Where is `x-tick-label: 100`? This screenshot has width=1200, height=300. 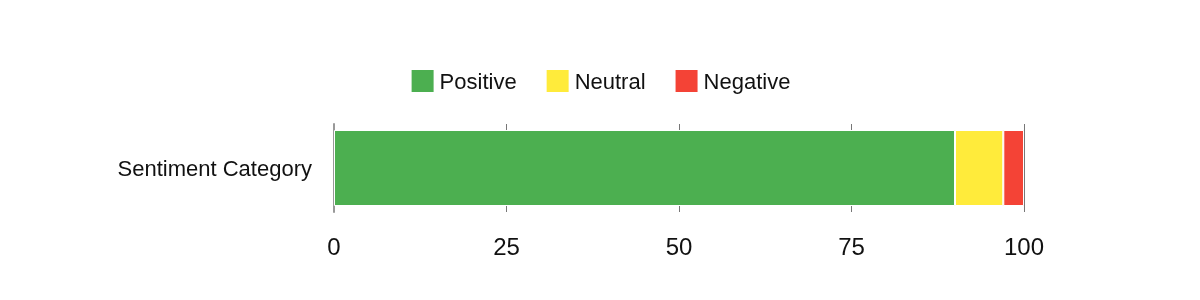
x-tick-label: 100 is located at coordinates (1024, 246).